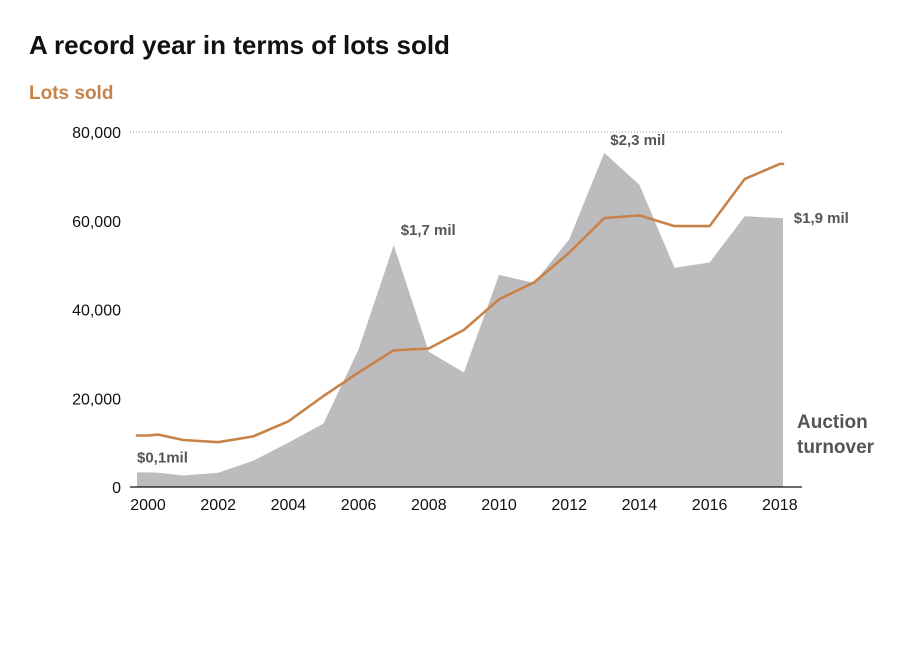 Image resolution: width=903 pixels, height=672 pixels. Describe the element at coordinates (96, 222) in the screenshot. I see `y-tick-label: 60,000` at that location.